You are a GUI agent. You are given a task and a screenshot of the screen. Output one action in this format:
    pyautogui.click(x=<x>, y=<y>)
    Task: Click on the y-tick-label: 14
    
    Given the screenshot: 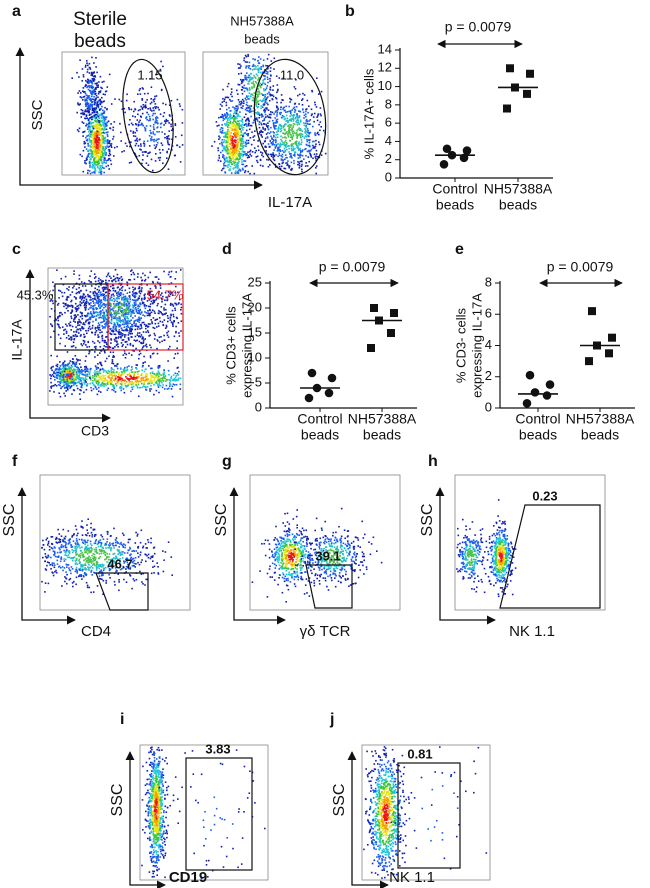 What is the action you would take?
    pyautogui.click(x=385, y=48)
    